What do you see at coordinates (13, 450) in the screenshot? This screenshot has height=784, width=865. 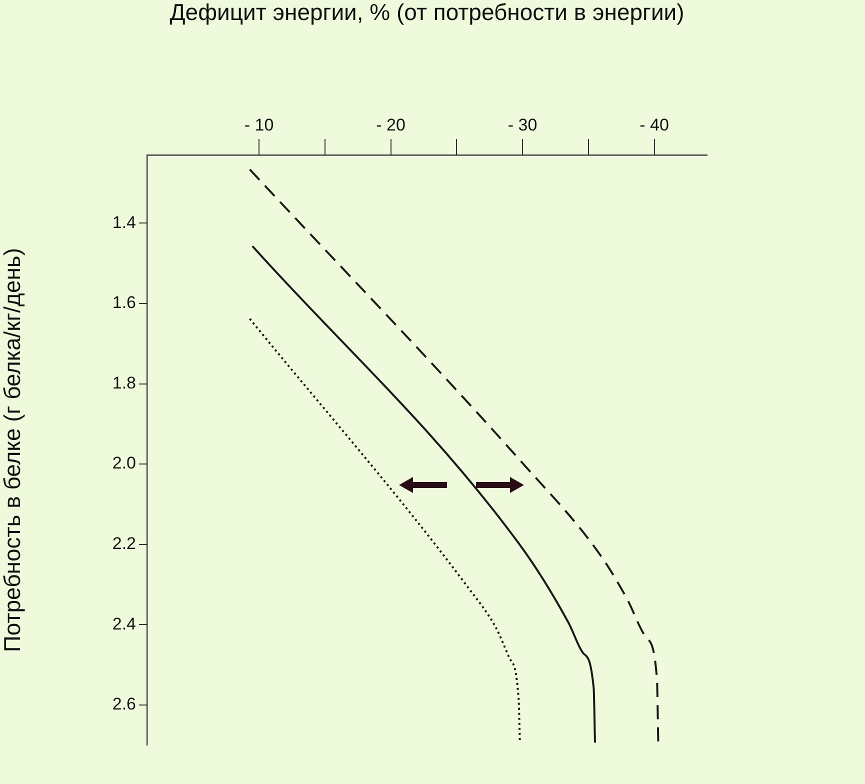 I see `y-axis-title: Потребность в белке (г белка/кг/день)` at bounding box center [13, 450].